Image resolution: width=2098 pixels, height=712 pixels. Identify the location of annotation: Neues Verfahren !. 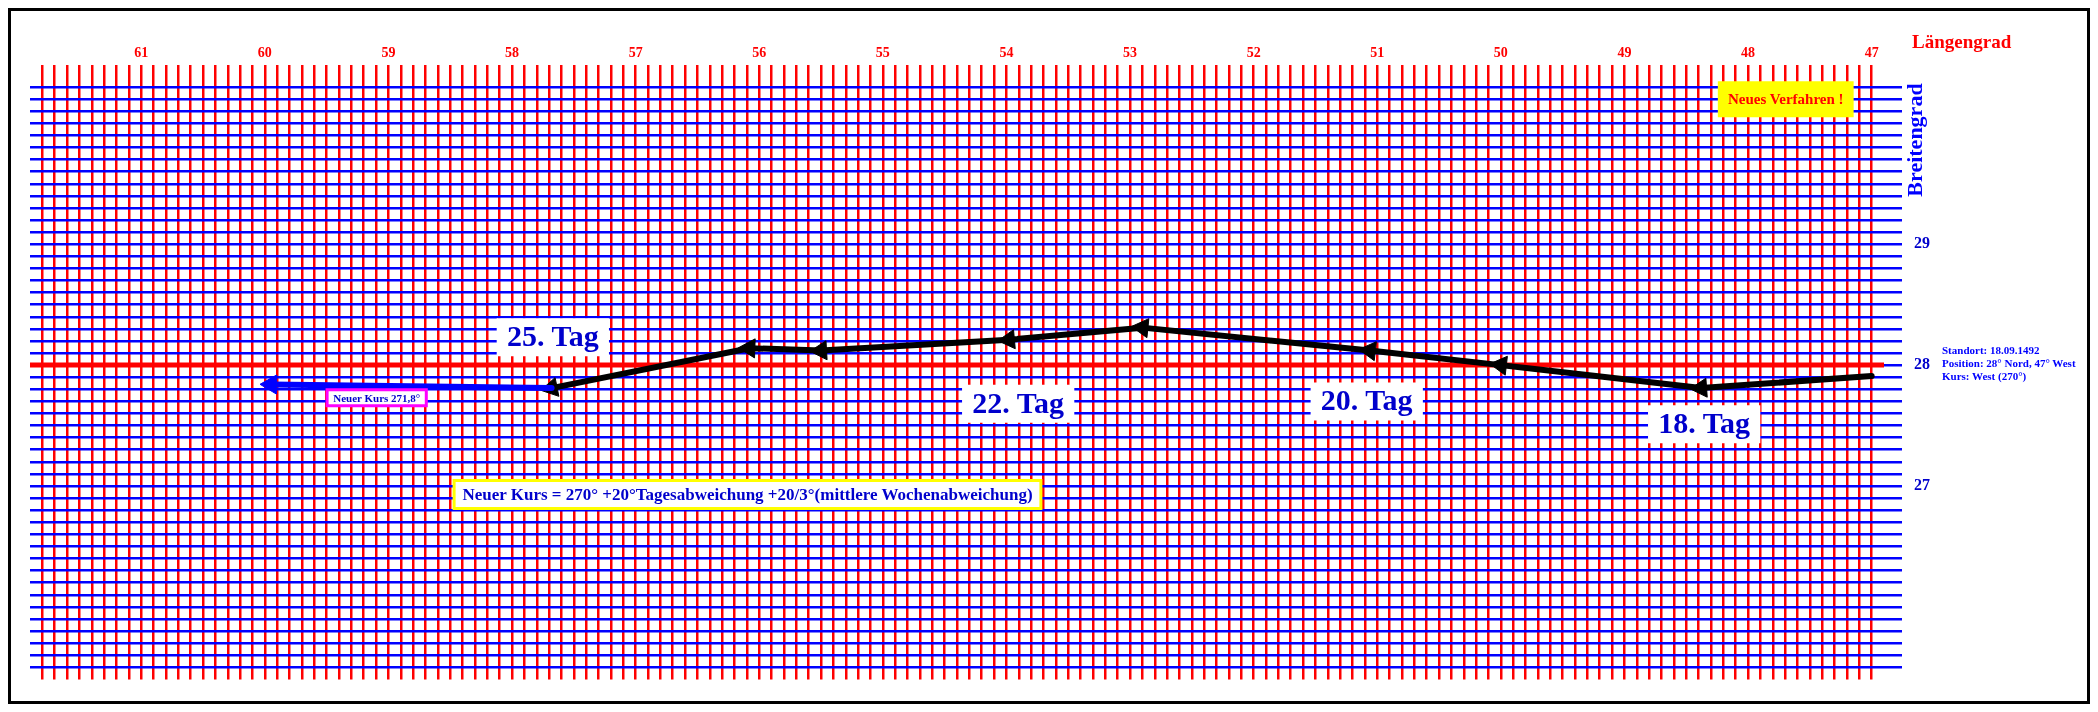
(1785, 99).